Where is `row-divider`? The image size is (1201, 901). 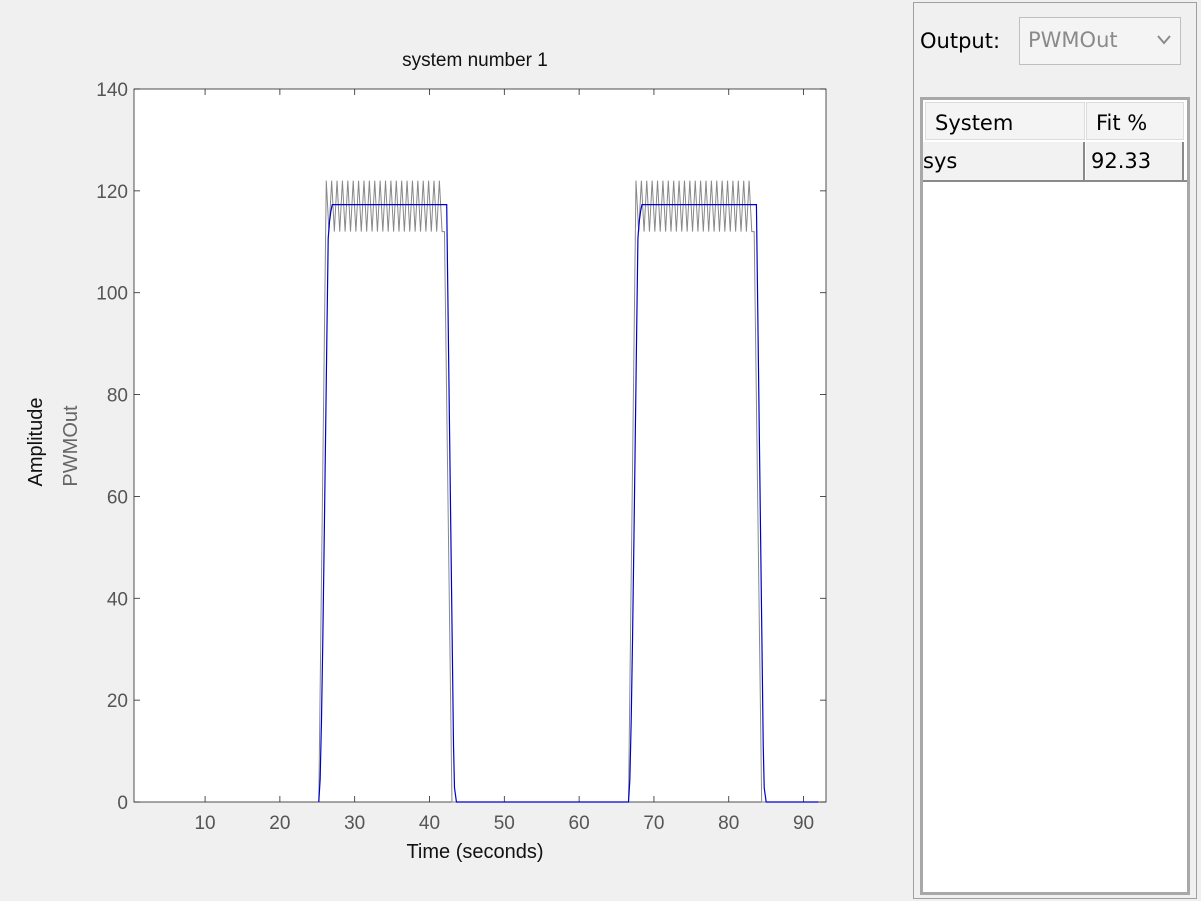
row-divider is located at coordinates (1055, 181).